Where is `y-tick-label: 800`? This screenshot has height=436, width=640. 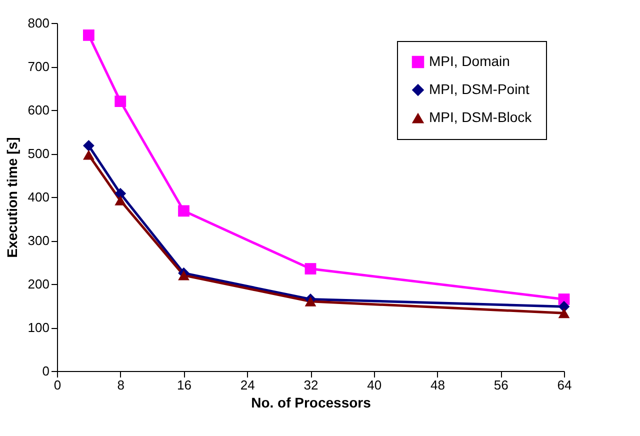 y-tick-label: 800 is located at coordinates (39, 23).